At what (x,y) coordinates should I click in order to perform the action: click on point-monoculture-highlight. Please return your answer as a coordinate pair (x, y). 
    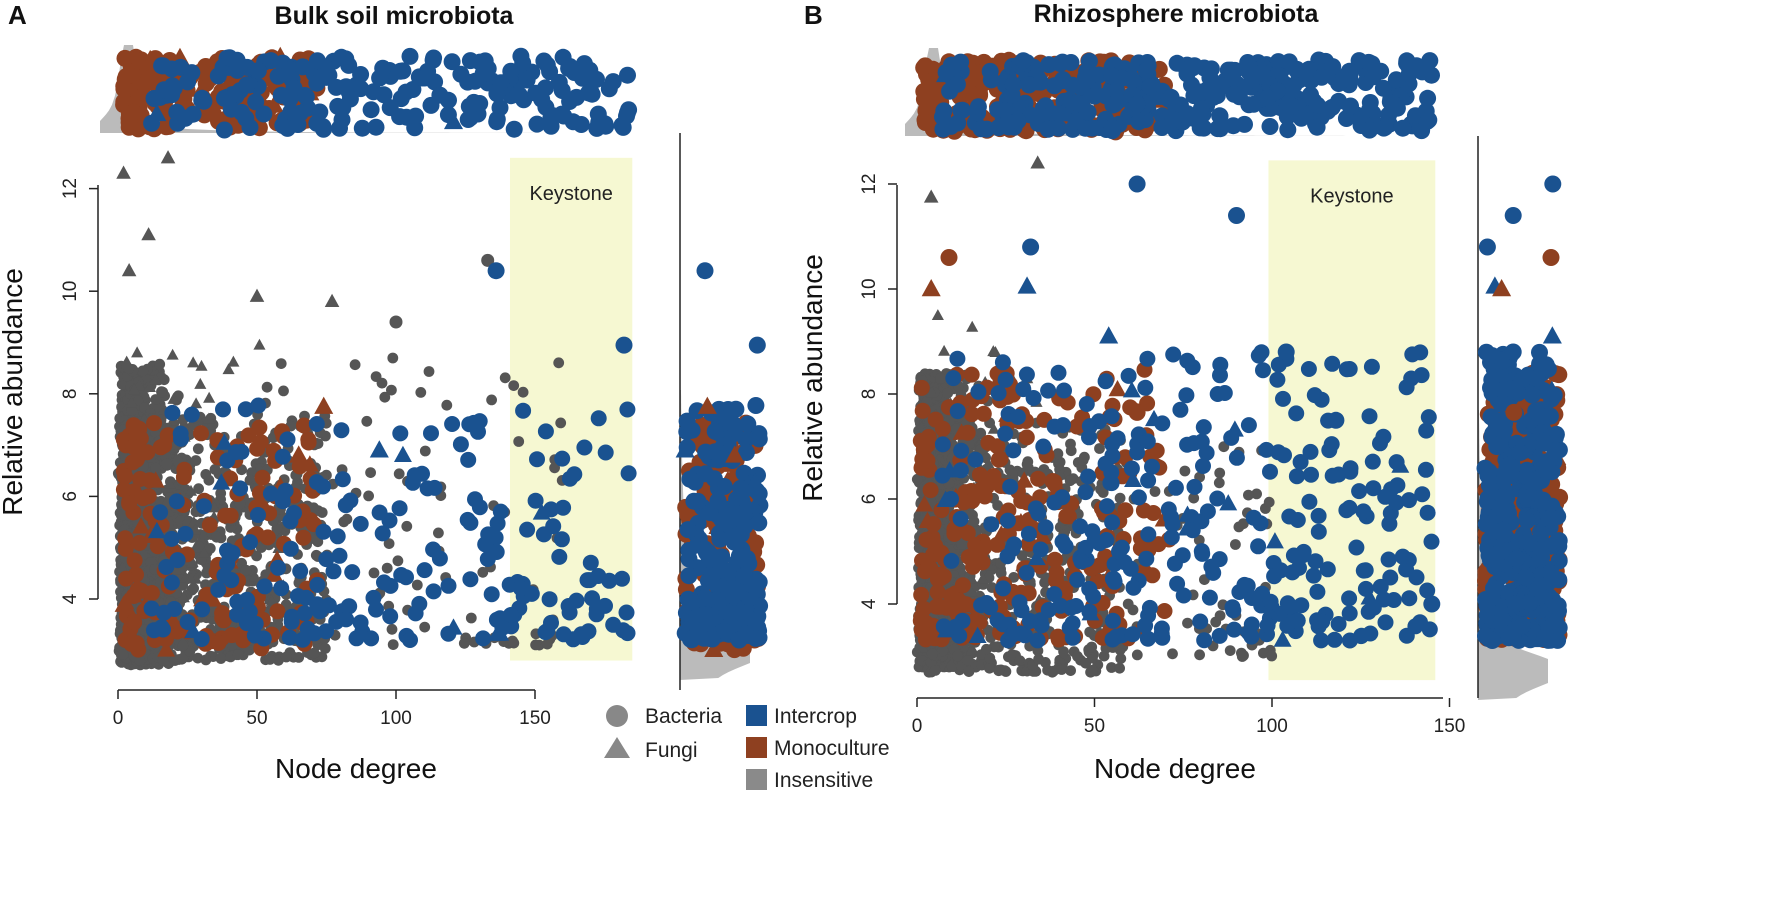
    Looking at the image, I should click on (324, 405).